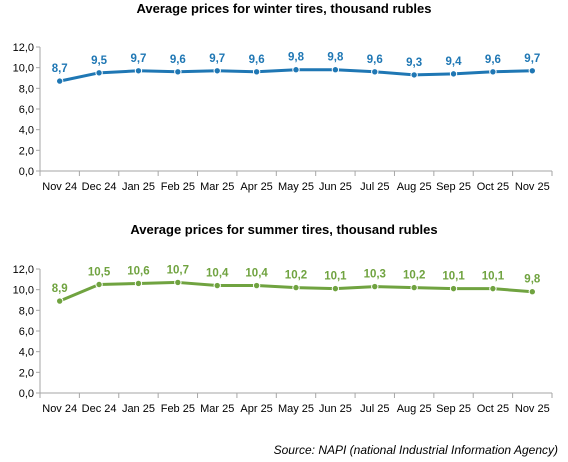 The image size is (568, 462). What do you see at coordinates (178, 270) in the screenshot?
I see `data-label: 10,7` at bounding box center [178, 270].